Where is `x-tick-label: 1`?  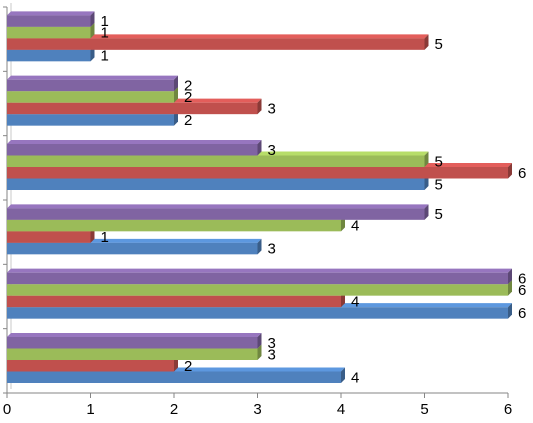 x-tick-label: 1 is located at coordinates (90, 409).